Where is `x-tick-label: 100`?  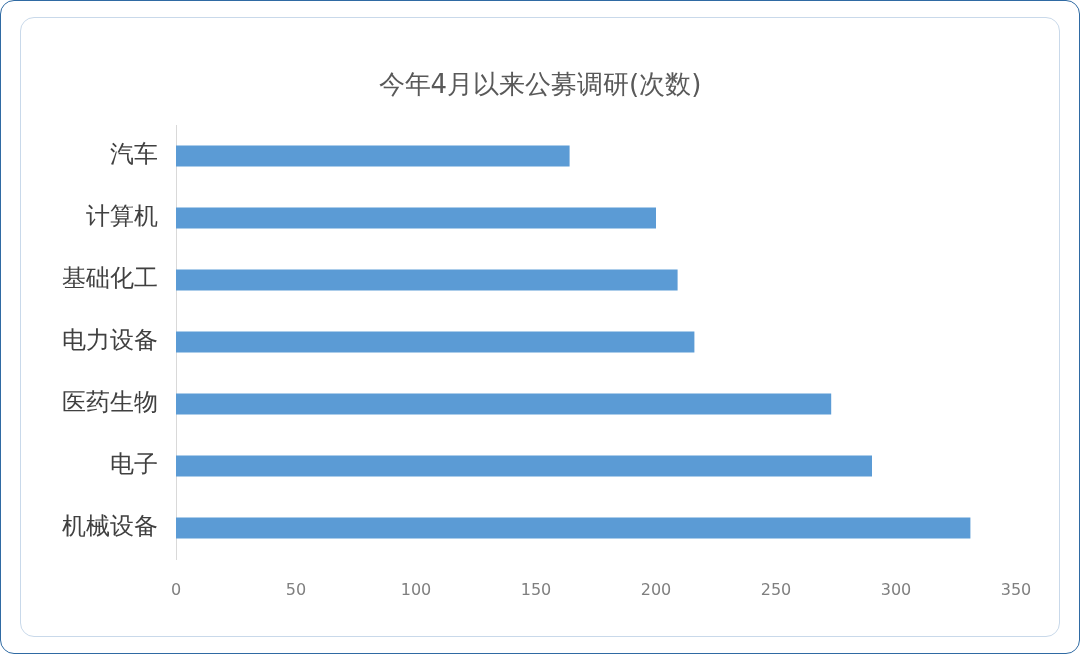 x-tick-label: 100 is located at coordinates (416, 589).